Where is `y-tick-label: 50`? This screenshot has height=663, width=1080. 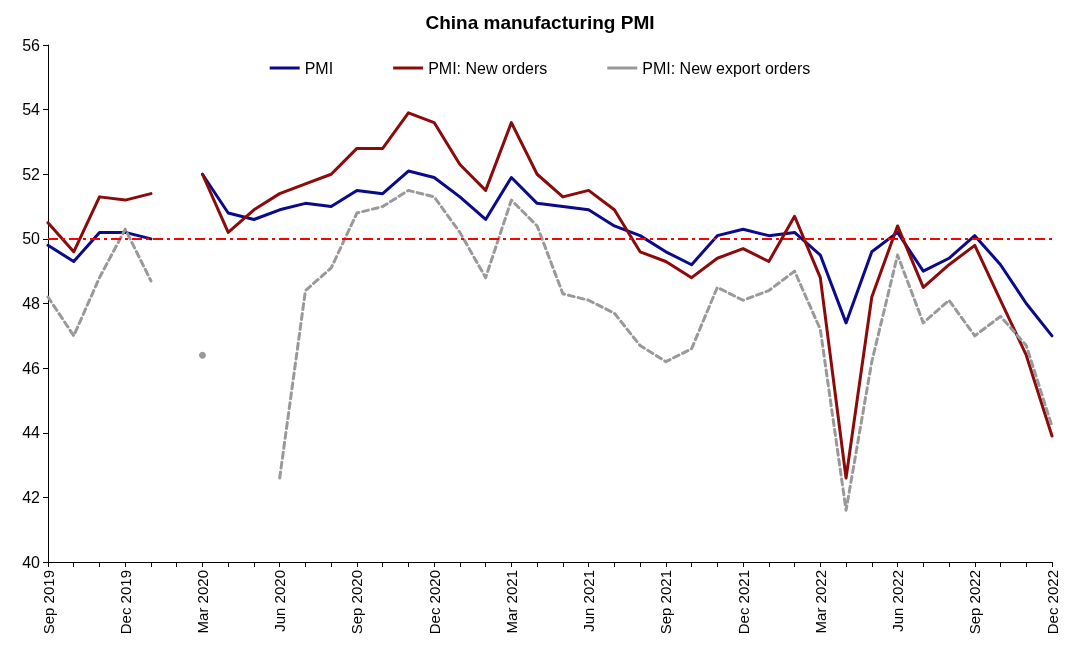 y-tick-label: 50 is located at coordinates (31, 239).